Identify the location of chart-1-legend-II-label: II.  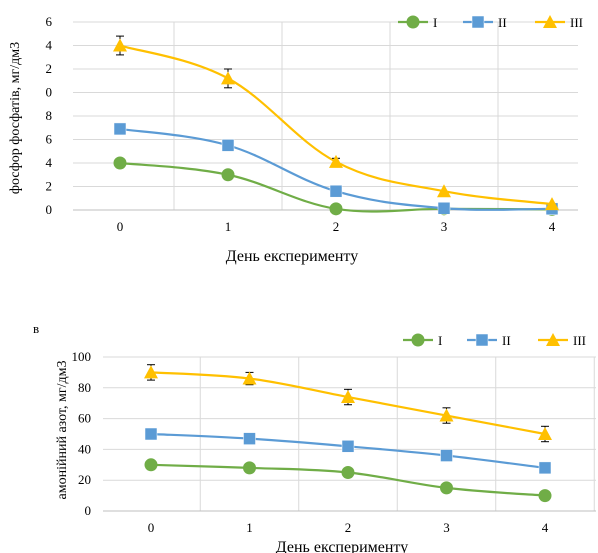
(502, 22).